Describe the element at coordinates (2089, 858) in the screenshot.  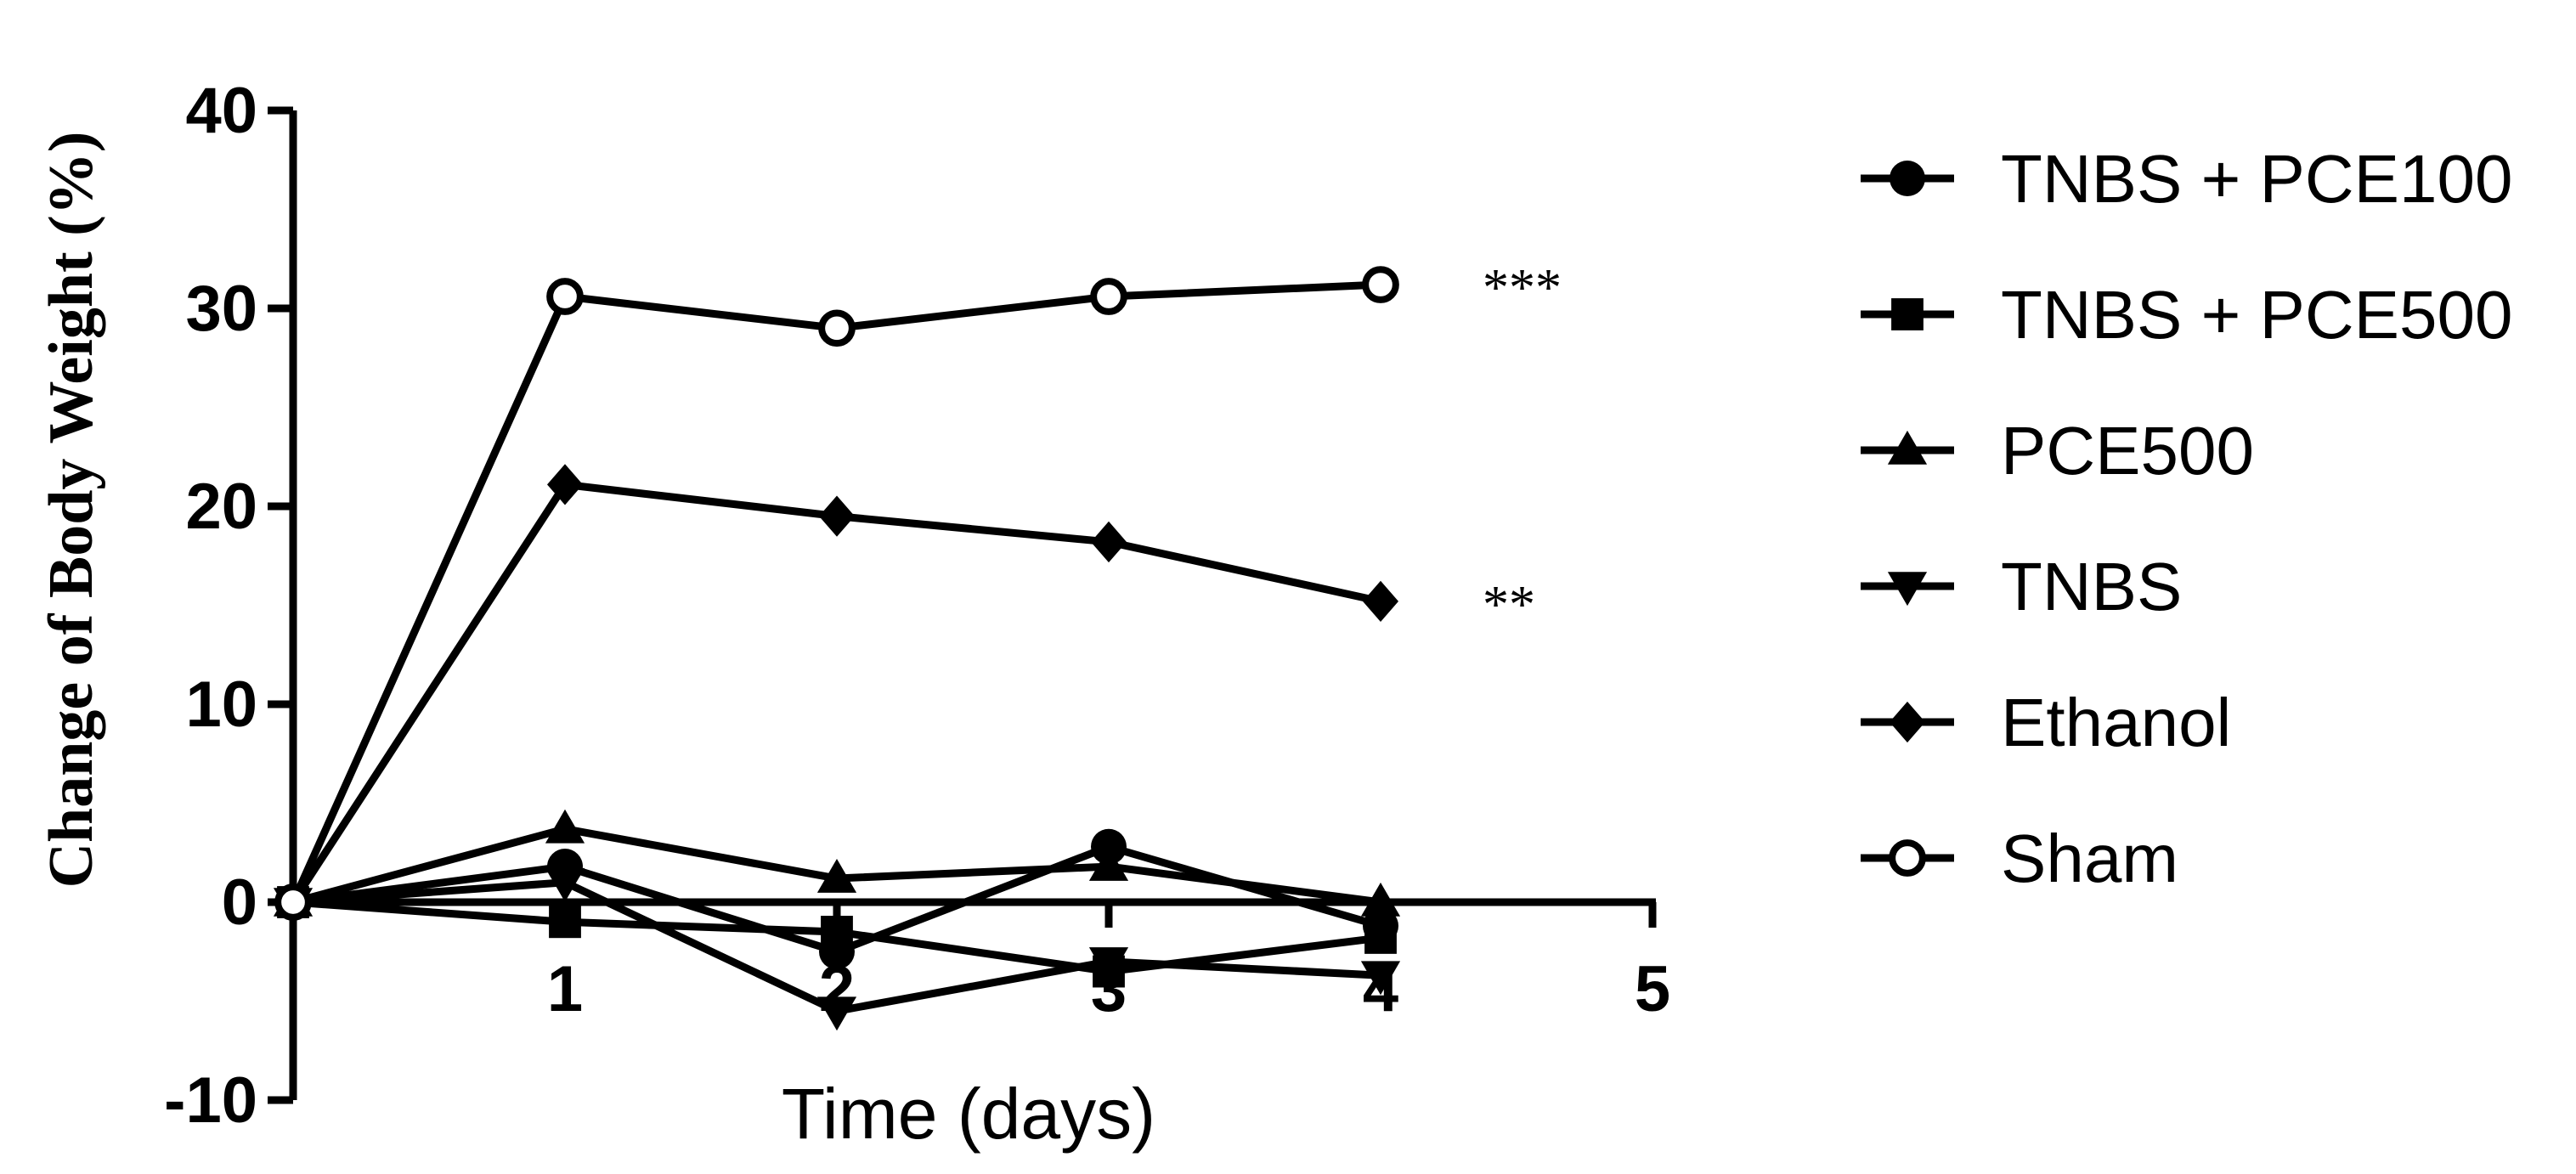
I see `legend-label: Sham` at that location.